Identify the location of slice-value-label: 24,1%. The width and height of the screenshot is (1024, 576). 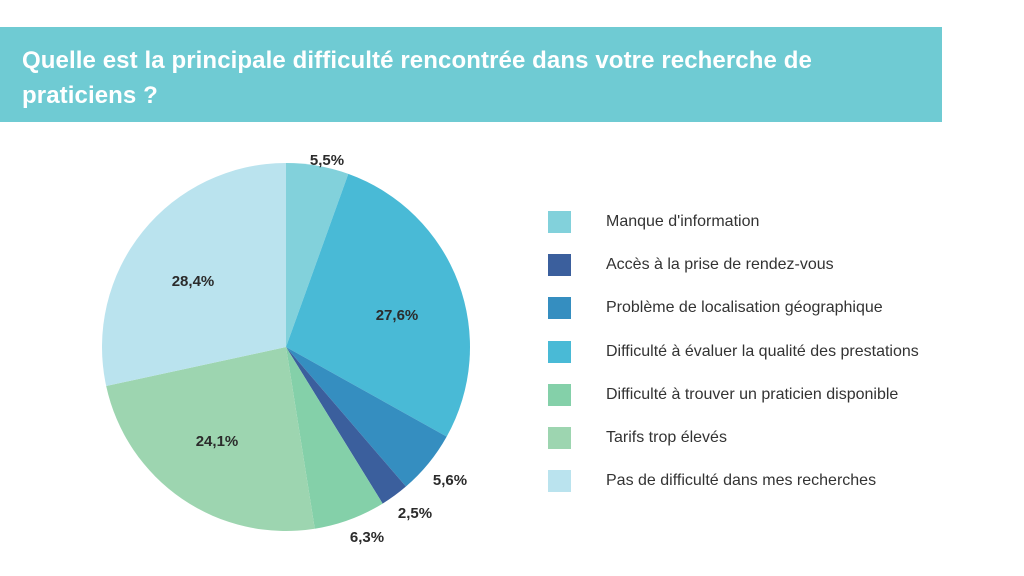
(217, 441).